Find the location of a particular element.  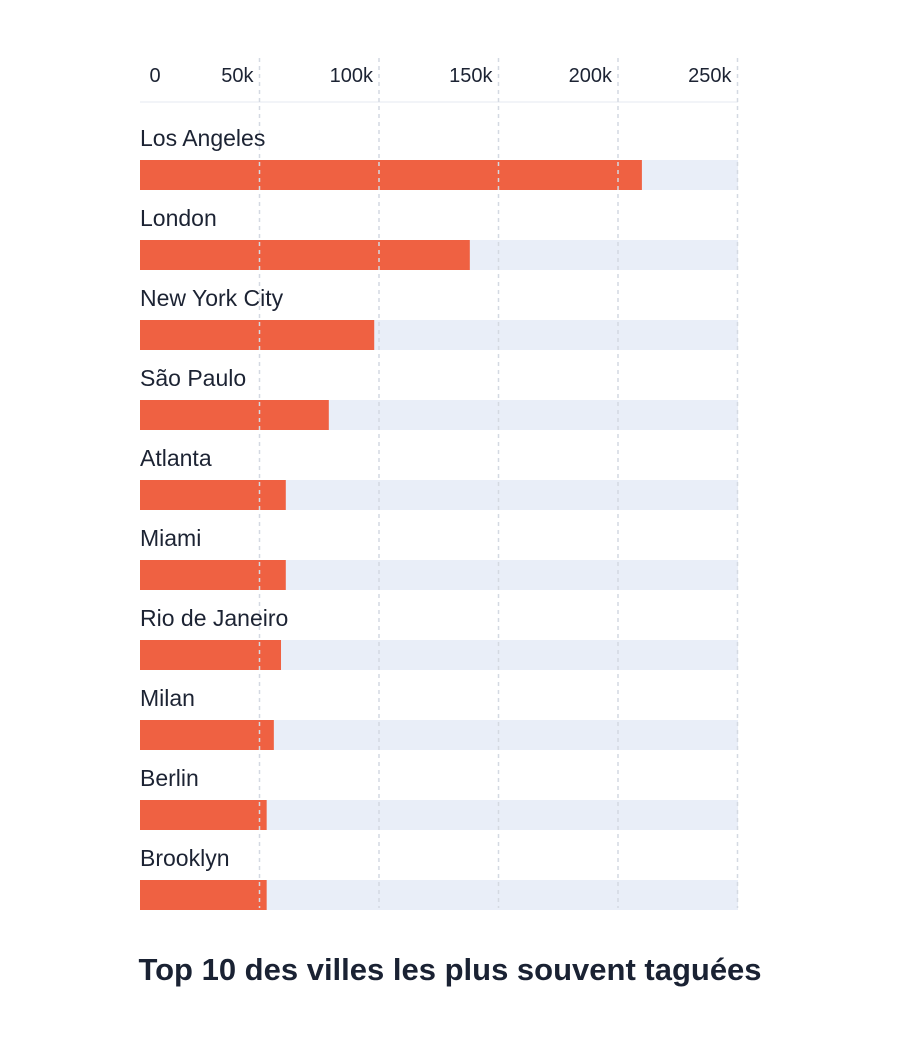

x-tick-label: 200k is located at coordinates (591, 76).